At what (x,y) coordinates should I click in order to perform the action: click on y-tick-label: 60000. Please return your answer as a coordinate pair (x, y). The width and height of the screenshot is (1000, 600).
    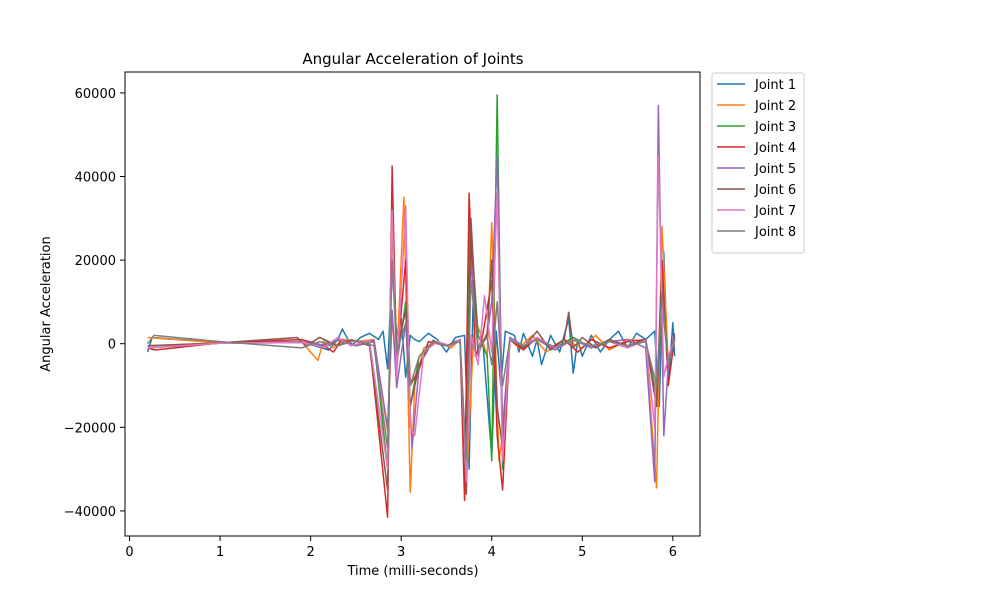
    Looking at the image, I should click on (95, 94).